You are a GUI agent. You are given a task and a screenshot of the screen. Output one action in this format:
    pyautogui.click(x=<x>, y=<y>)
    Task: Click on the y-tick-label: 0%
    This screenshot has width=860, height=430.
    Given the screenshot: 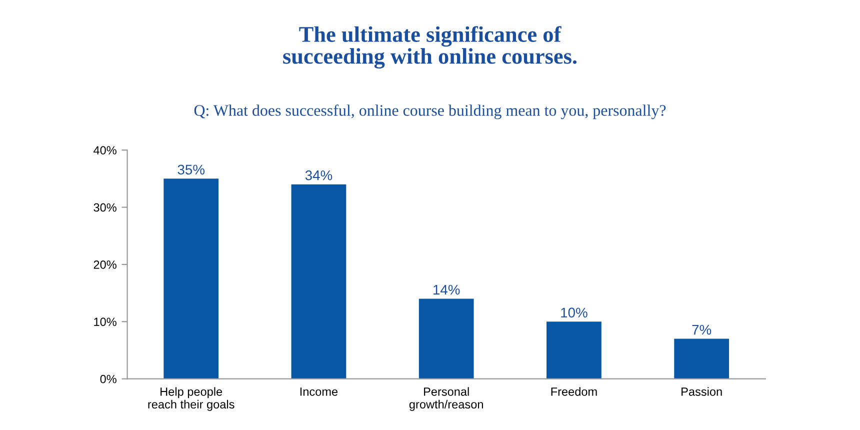 What is the action you would take?
    pyautogui.click(x=108, y=379)
    